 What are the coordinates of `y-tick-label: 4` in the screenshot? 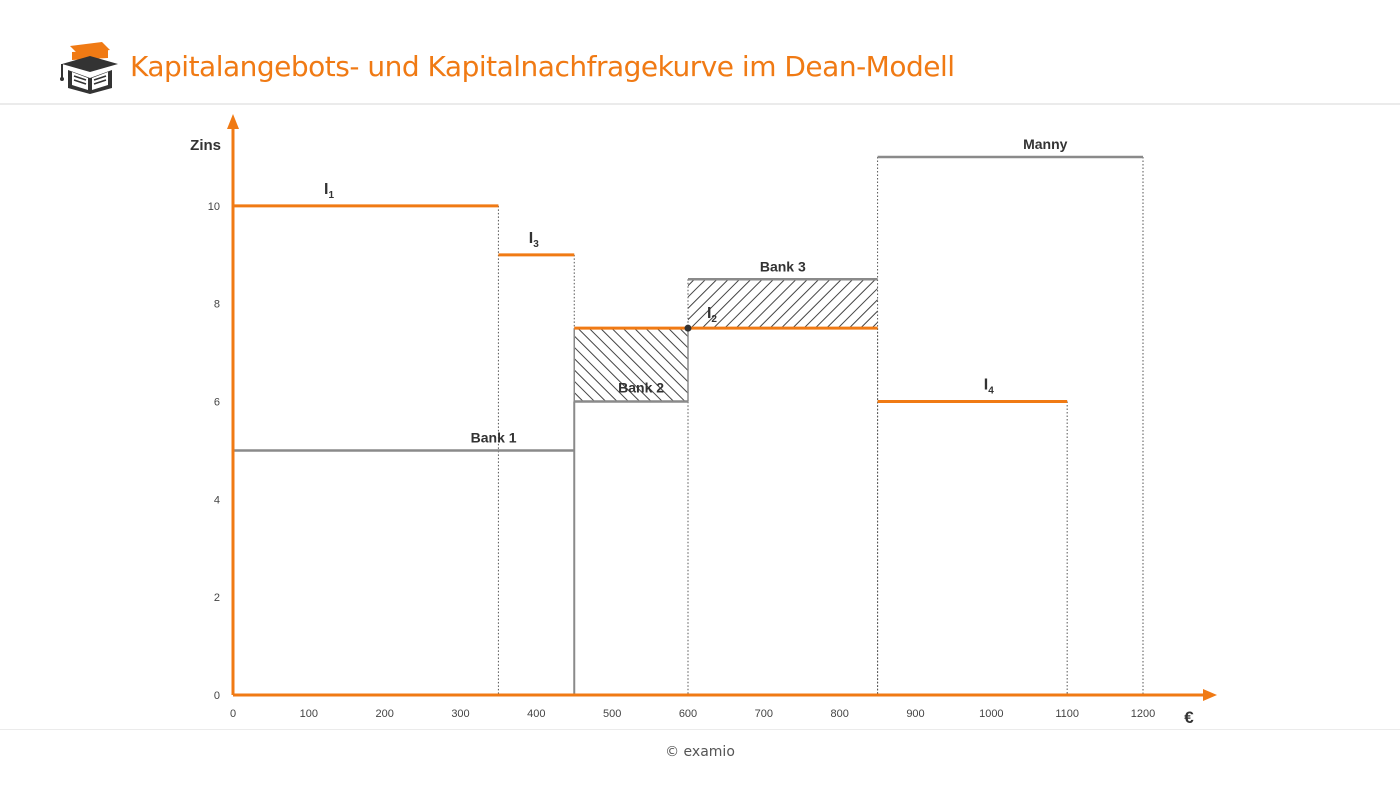 It's located at (217, 500).